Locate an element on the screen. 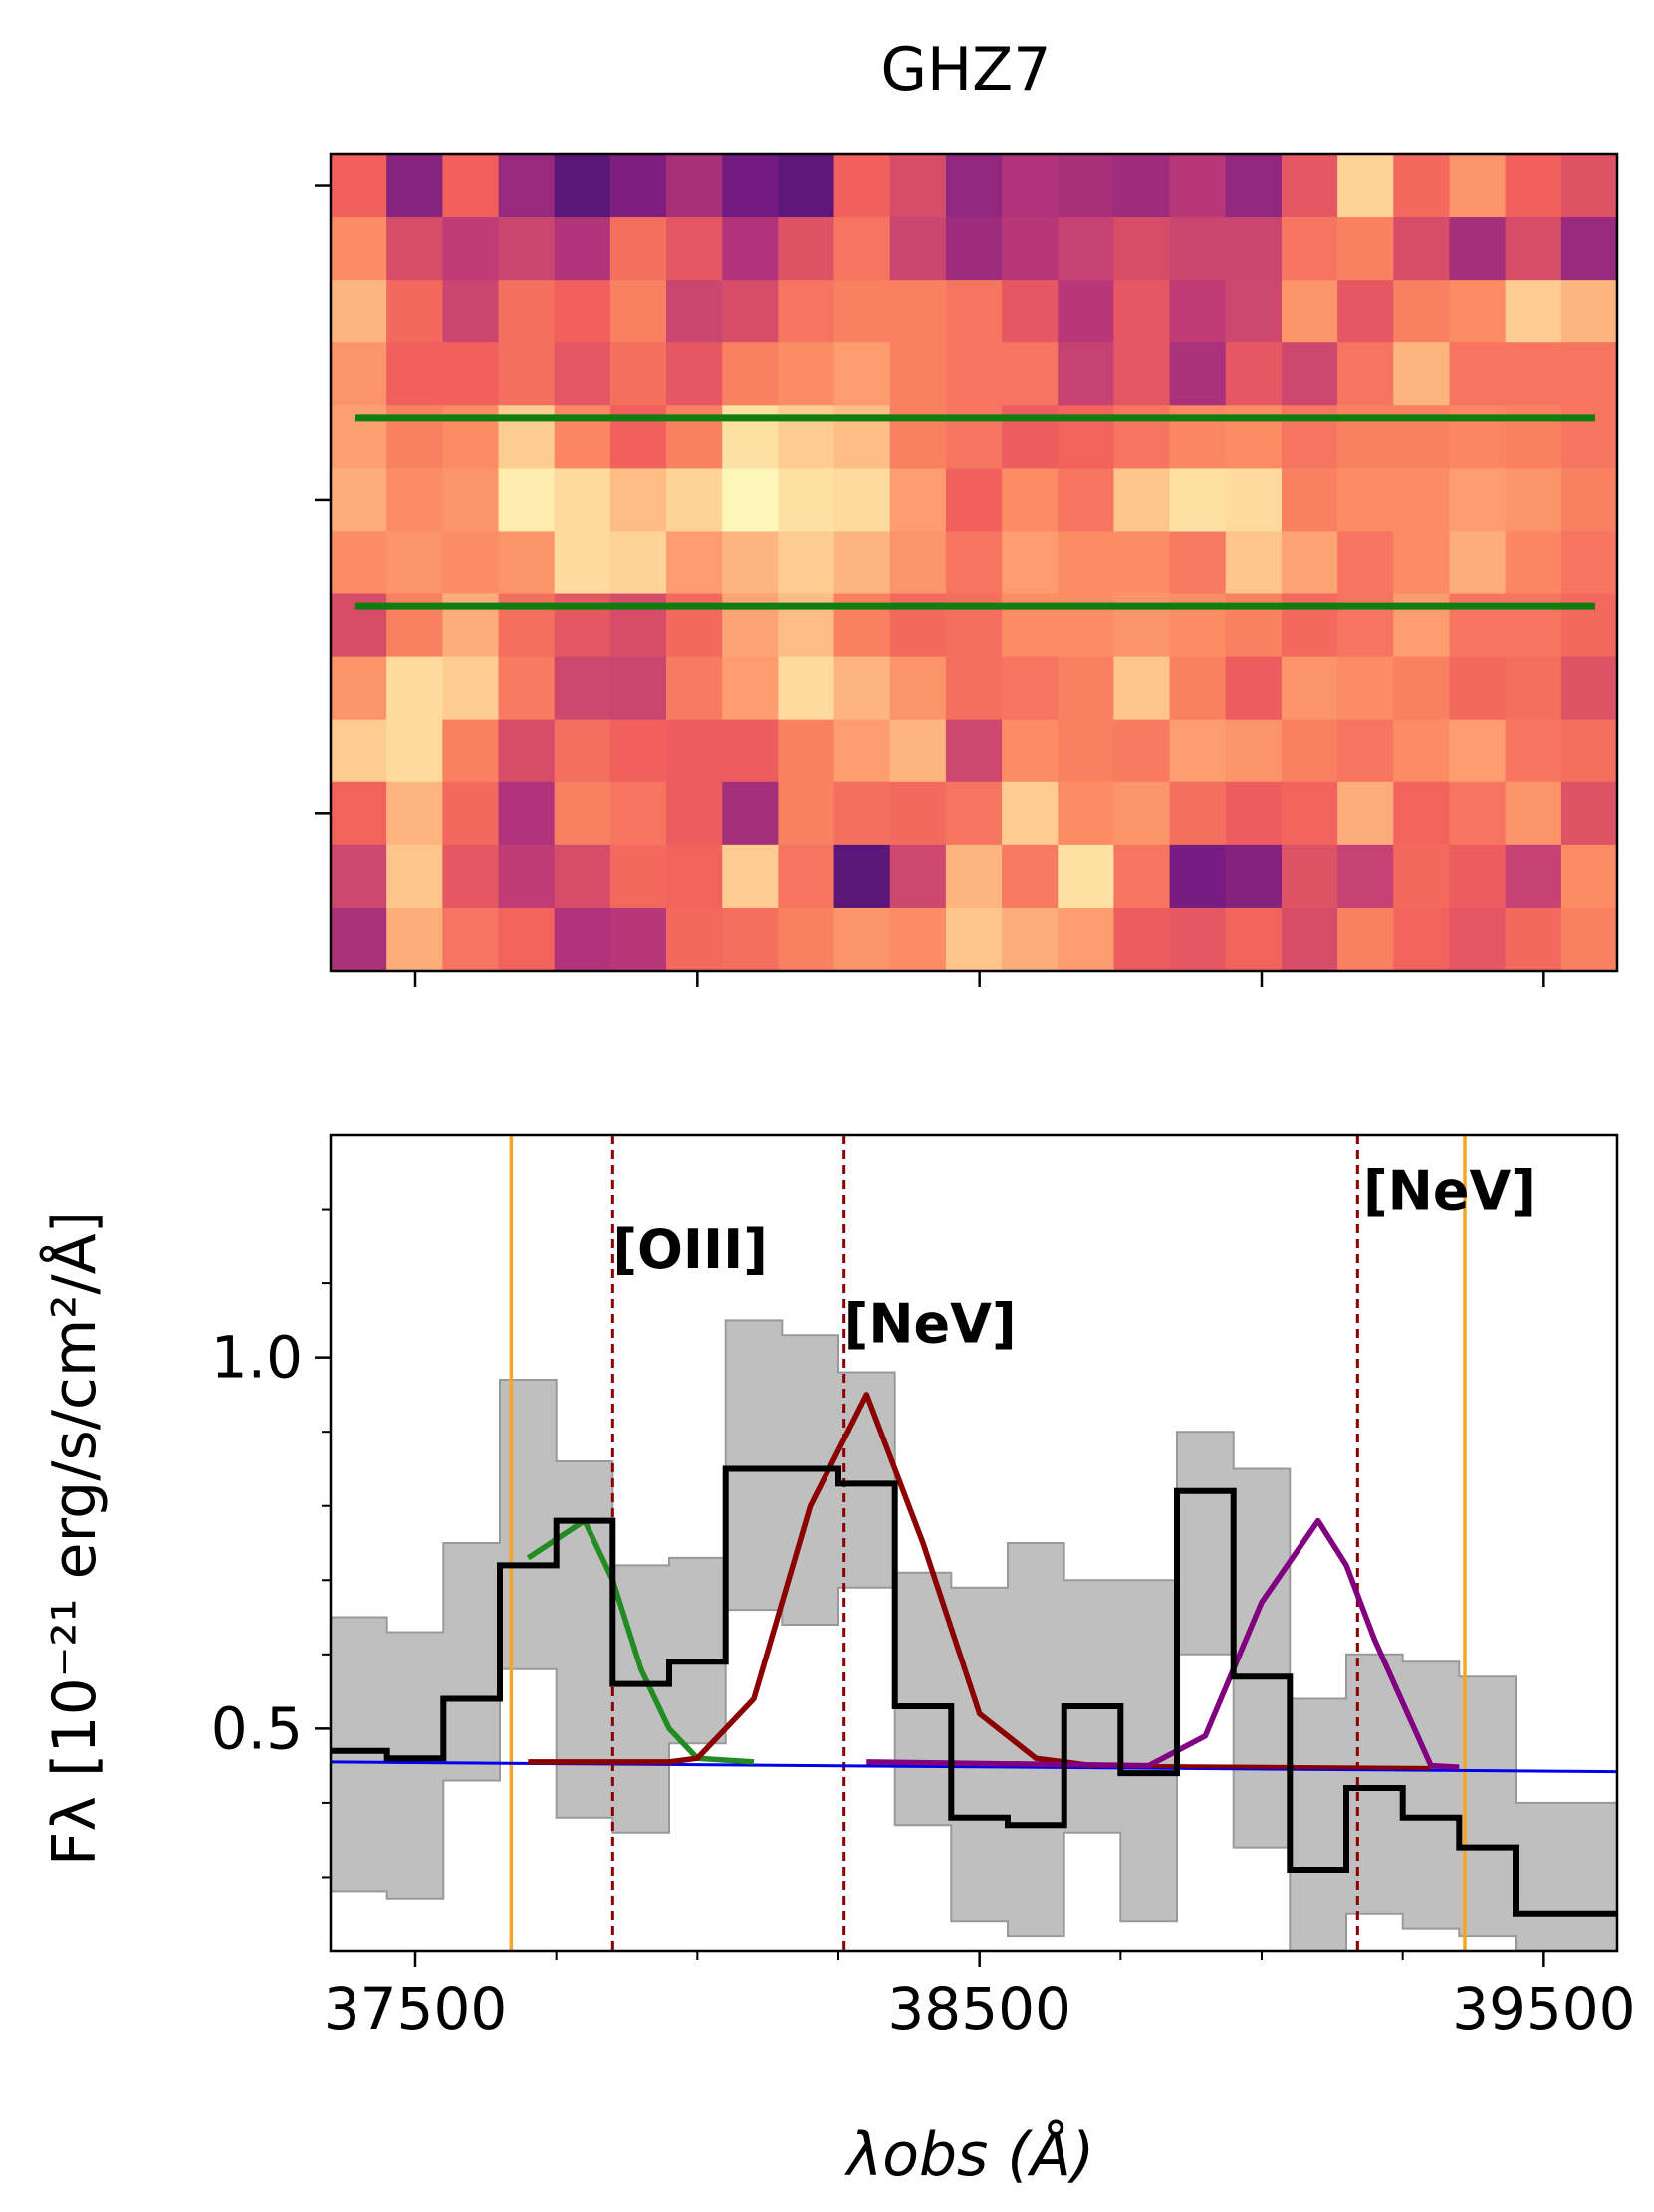  x-tick-label: 38500 is located at coordinates (979, 2009).